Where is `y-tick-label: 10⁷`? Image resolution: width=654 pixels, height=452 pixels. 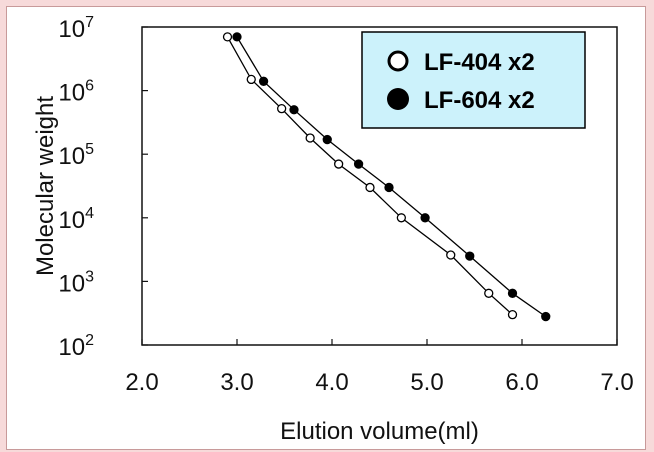
y-tick-label: 10⁷ is located at coordinates (76, 28).